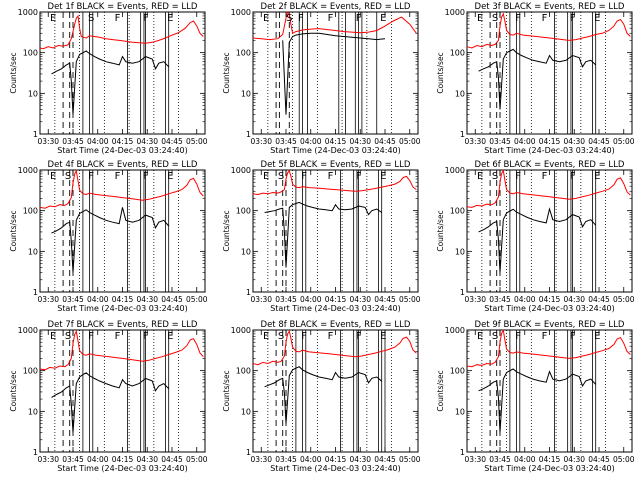 This screenshot has height=480, width=640. I want to click on panel-title: Det 7f BLACK = Events, RED = LLD, so click(123, 325).